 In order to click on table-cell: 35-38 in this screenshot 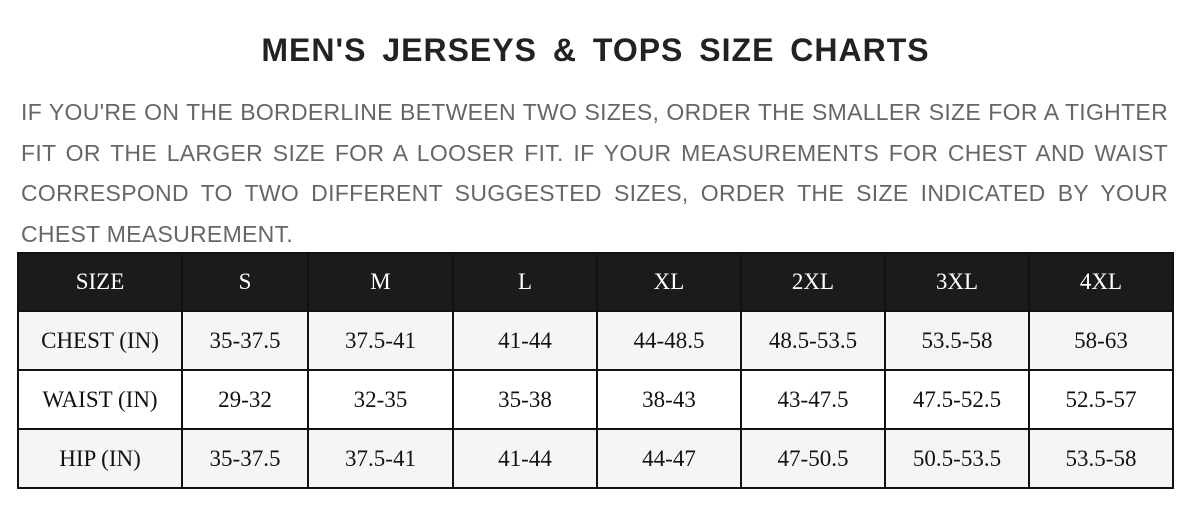, I will do `click(525, 399)`.